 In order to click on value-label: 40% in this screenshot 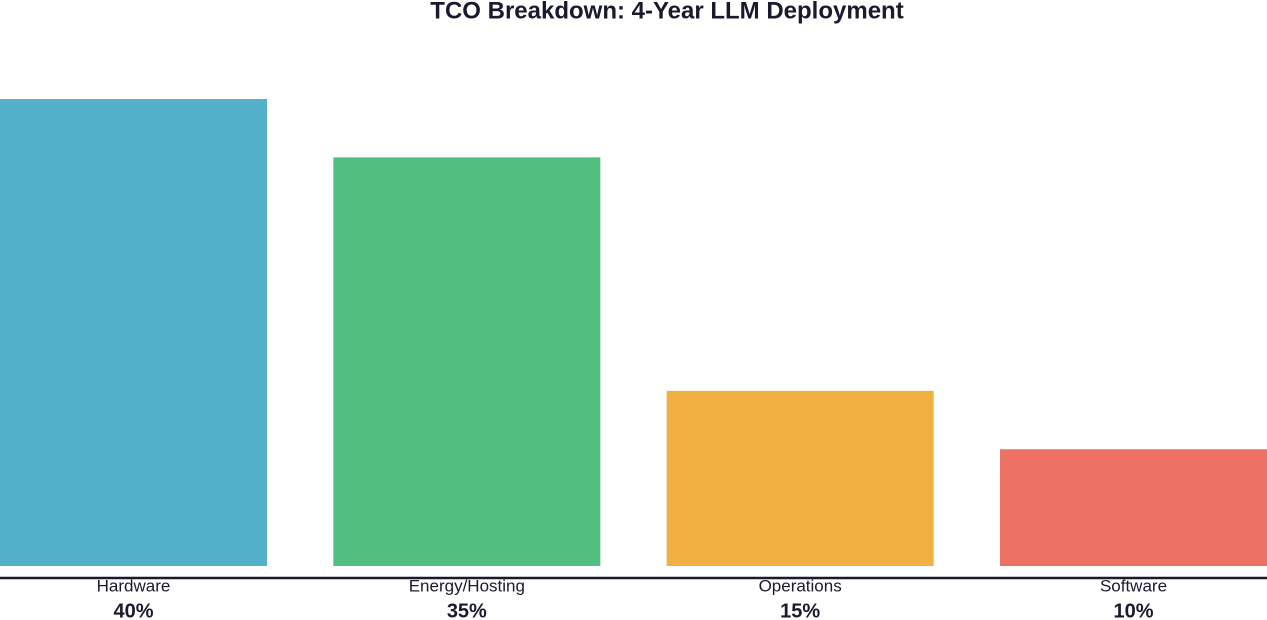, I will do `click(133, 610)`.